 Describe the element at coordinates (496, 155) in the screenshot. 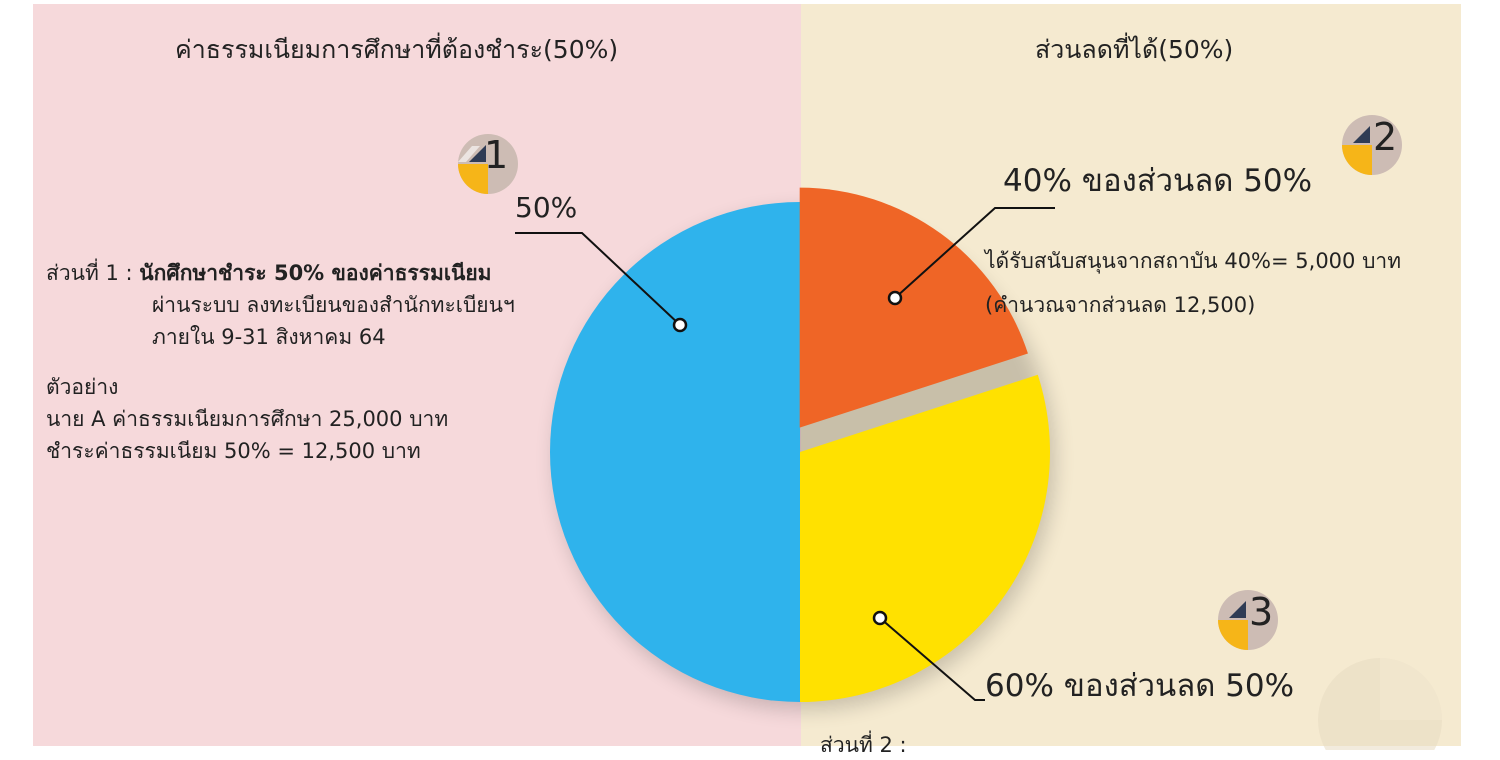

I see `badge-1-number: 1` at that location.